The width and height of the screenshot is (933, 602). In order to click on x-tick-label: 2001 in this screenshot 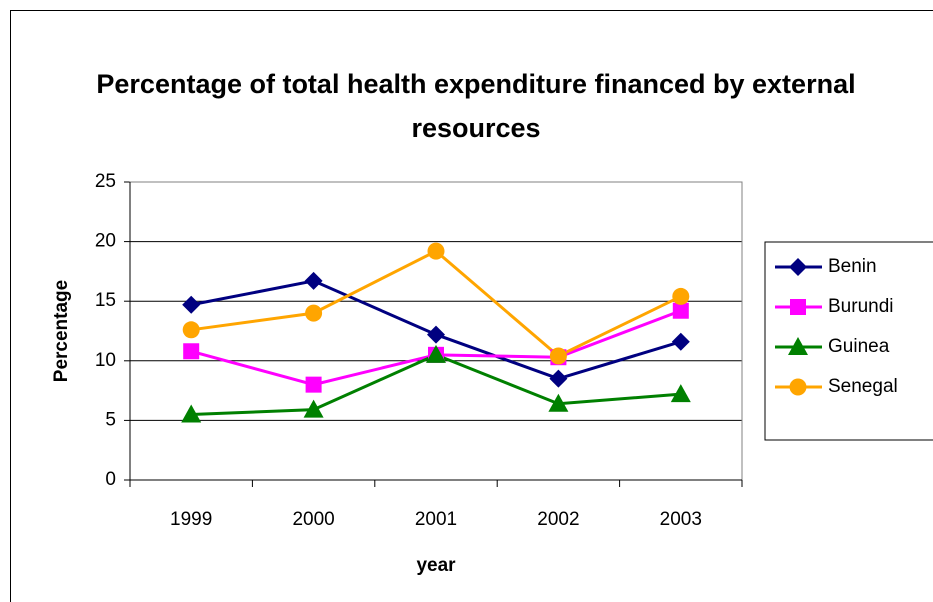, I will do `click(436, 519)`.